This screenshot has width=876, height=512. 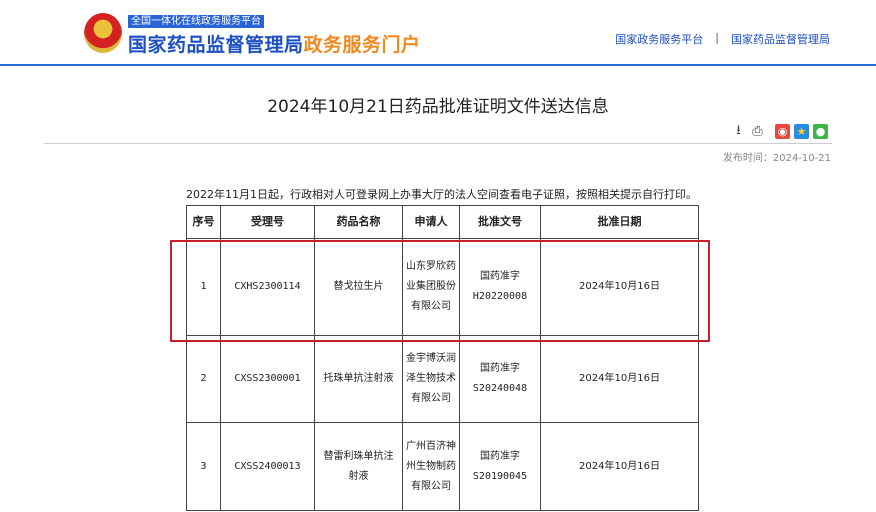 I want to click on wechat-icon: ●, so click(x=820, y=131).